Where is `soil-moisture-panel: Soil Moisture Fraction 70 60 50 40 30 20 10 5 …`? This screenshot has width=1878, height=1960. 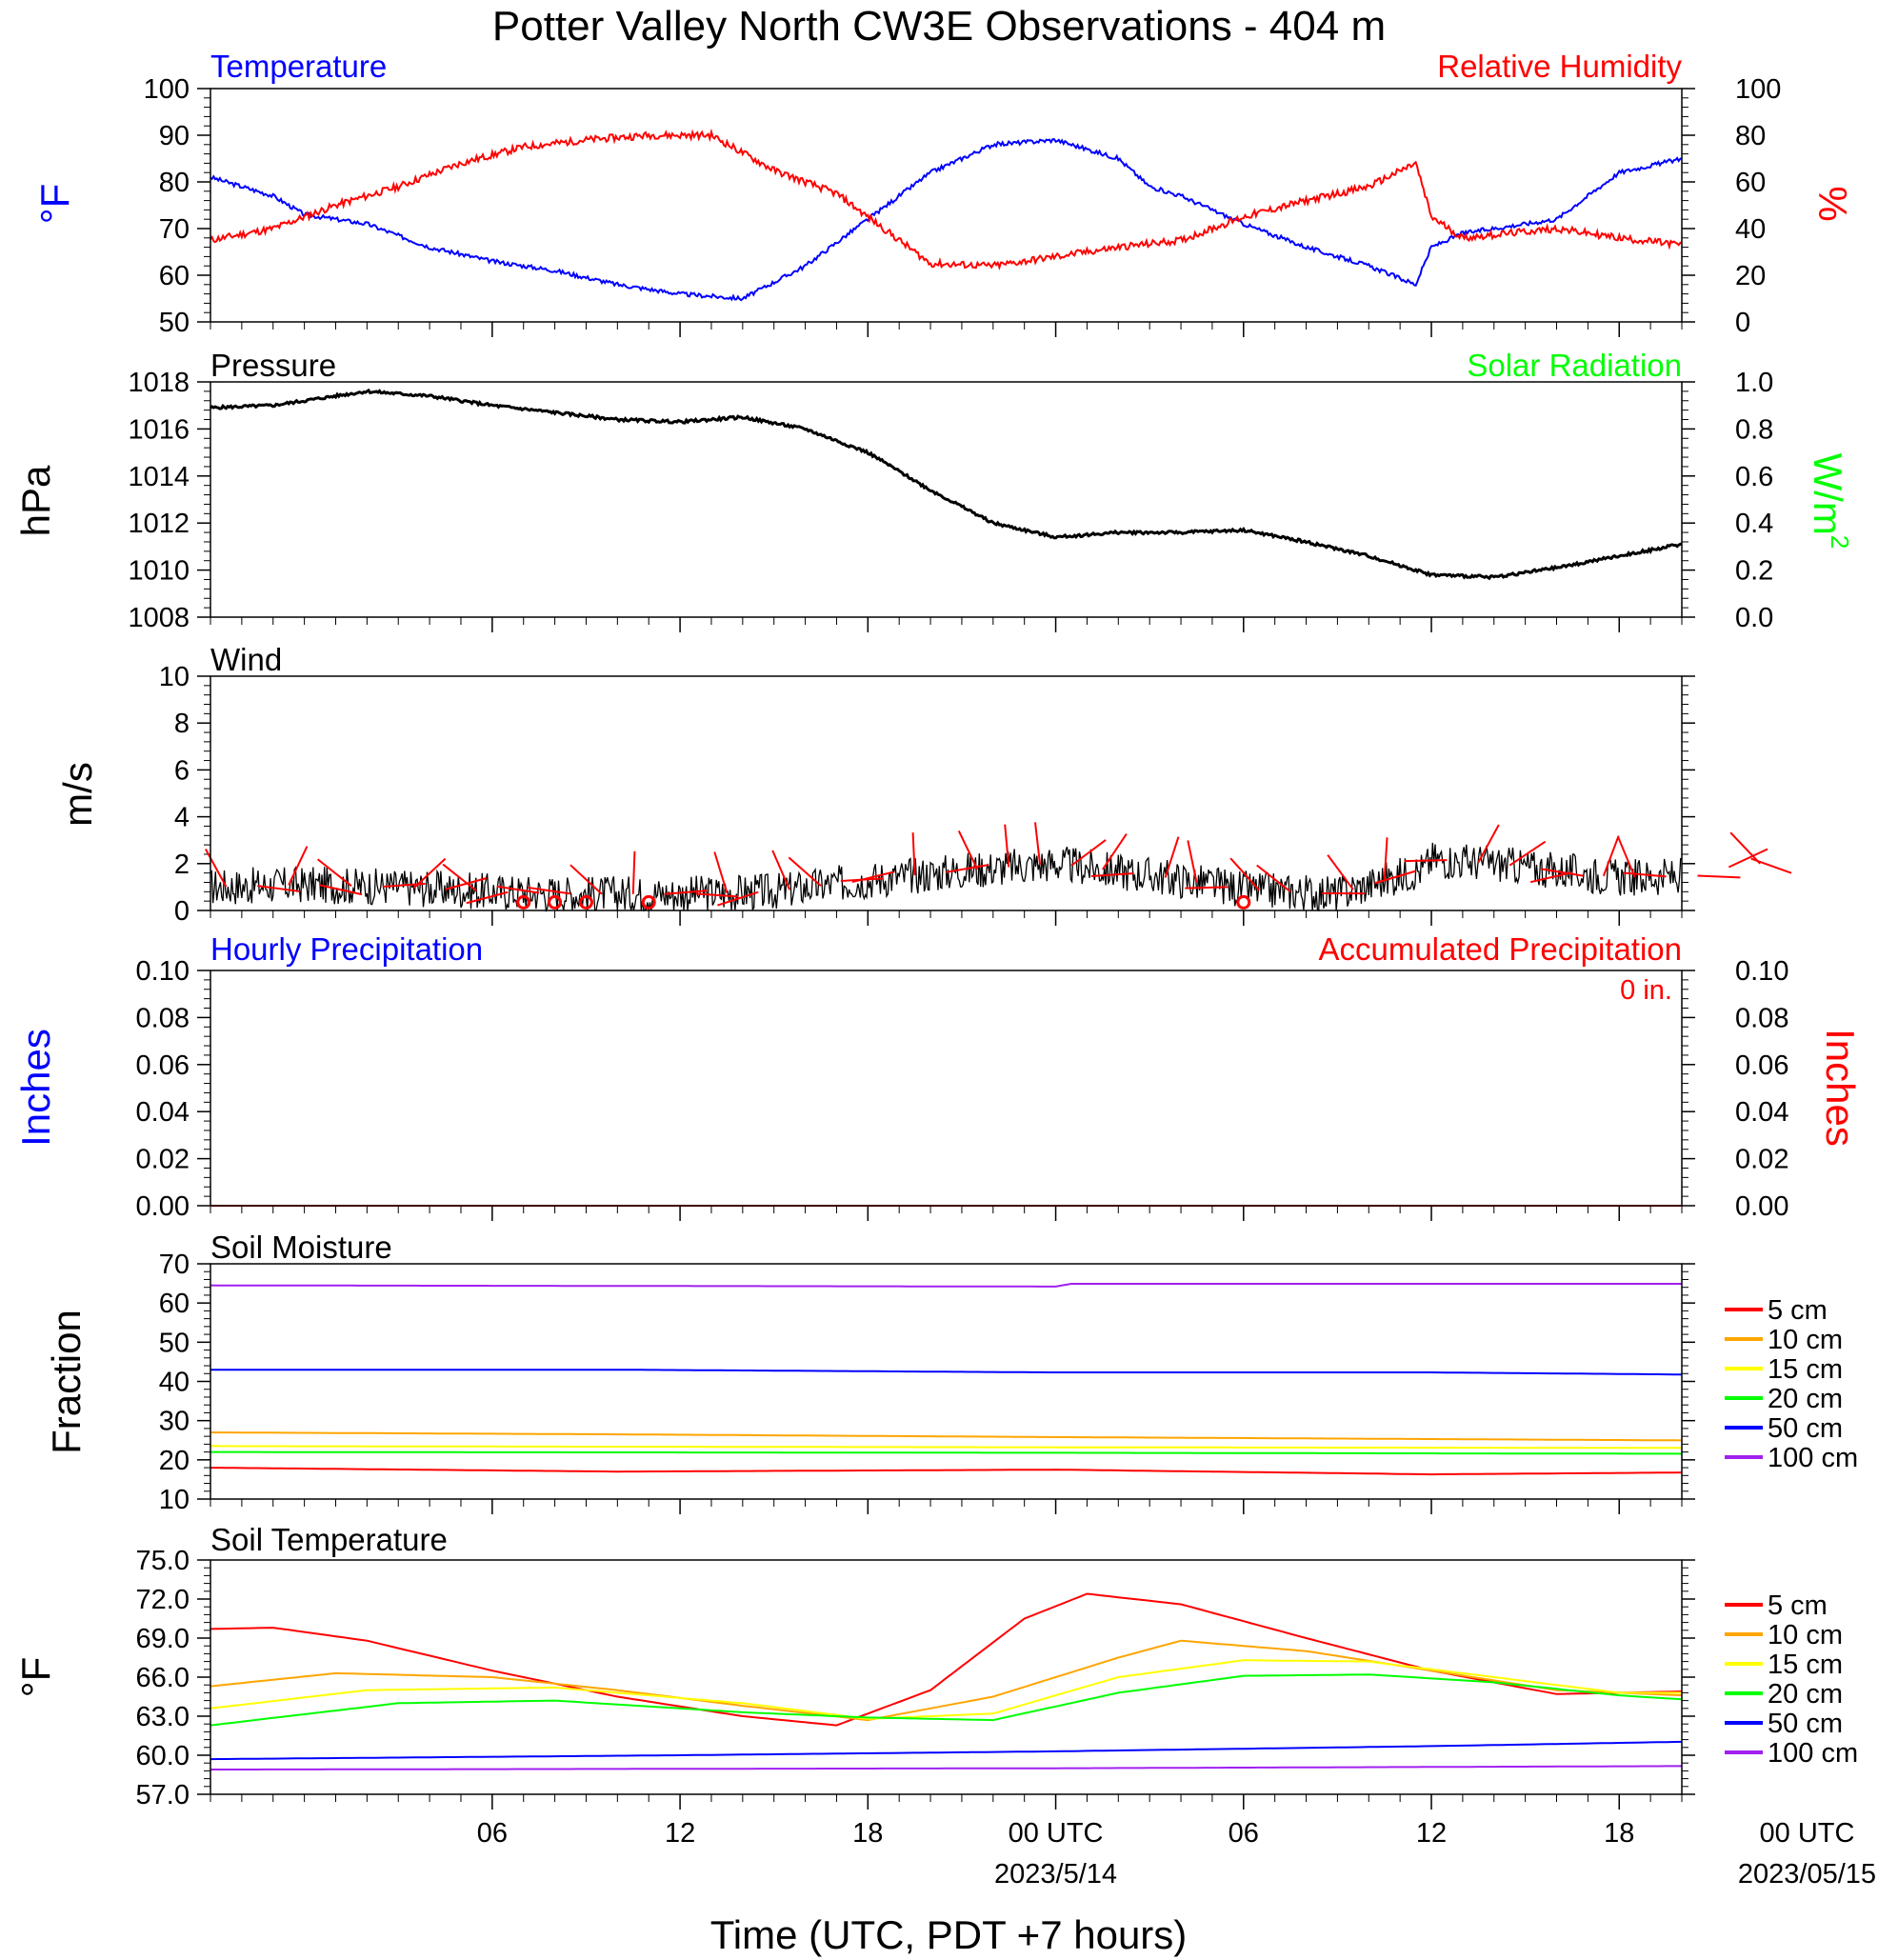
soil-moisture-panel: Soil Moisture Fraction 70 60 50 40 30 20 10 5 … is located at coordinates (951, 1372).